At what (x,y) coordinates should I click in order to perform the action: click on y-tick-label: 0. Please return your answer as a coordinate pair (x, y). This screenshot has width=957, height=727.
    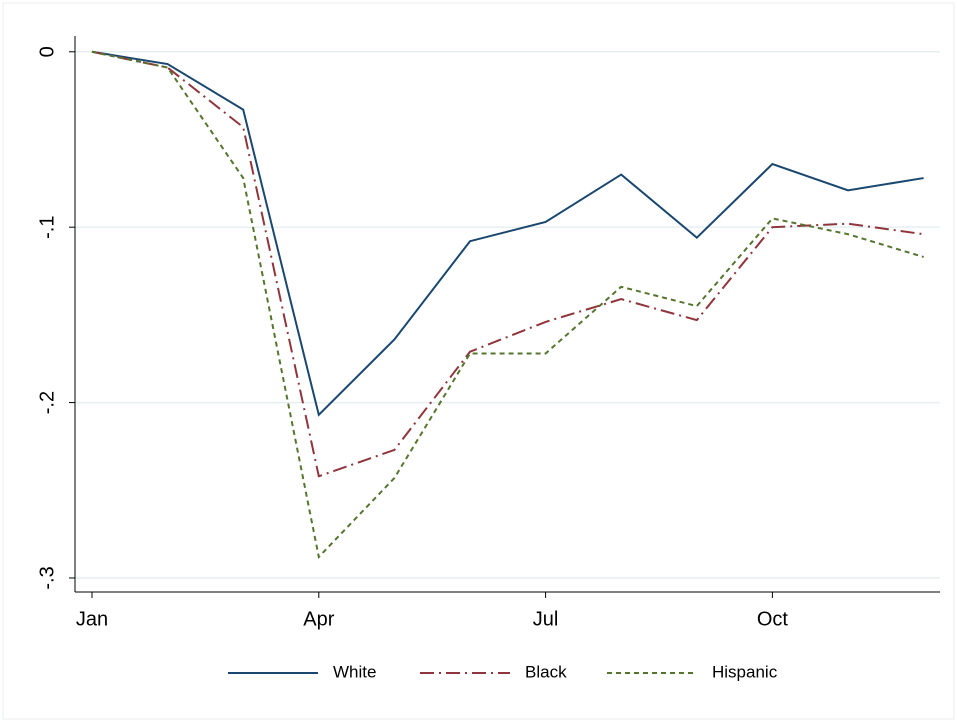
    Looking at the image, I should click on (47, 51).